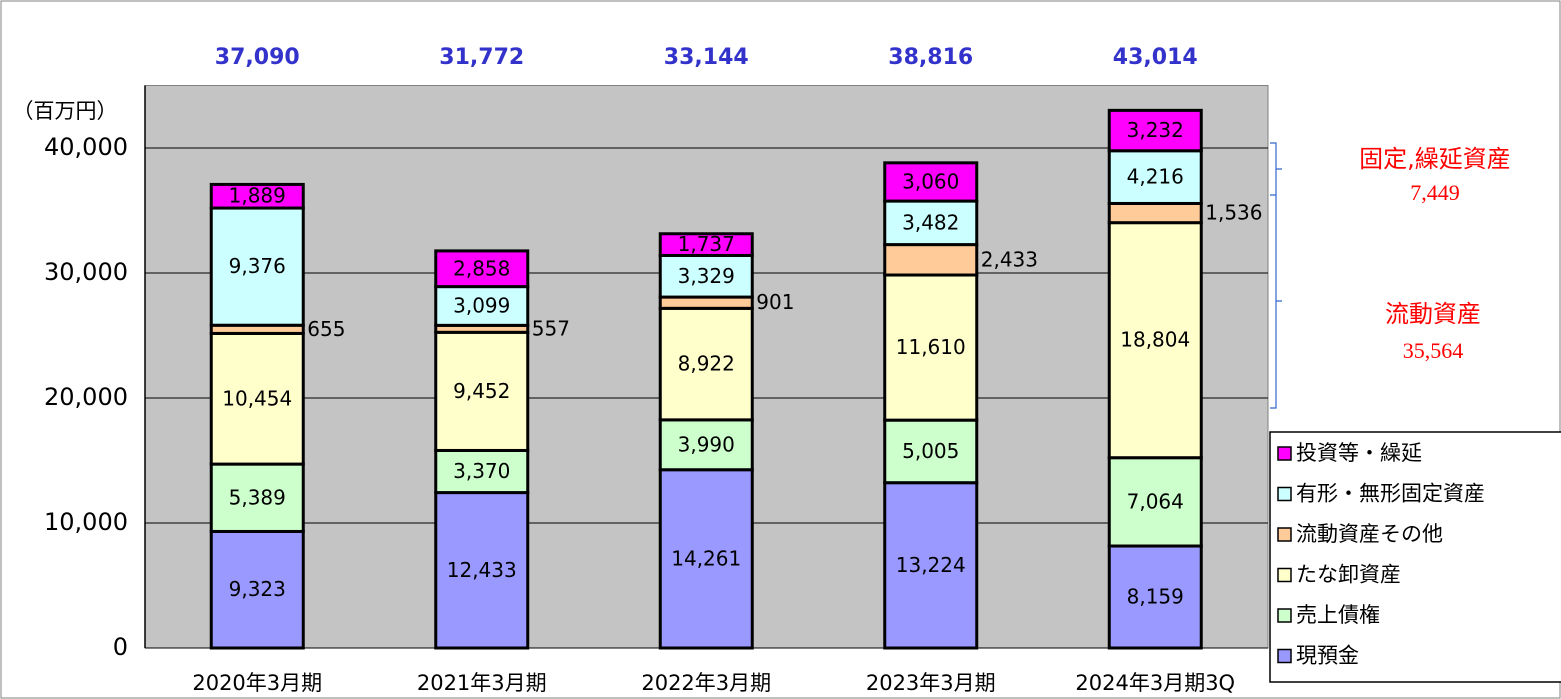 Image resolution: width=1561 pixels, height=699 pixels. I want to click on data-label: 3,329, so click(706, 276).